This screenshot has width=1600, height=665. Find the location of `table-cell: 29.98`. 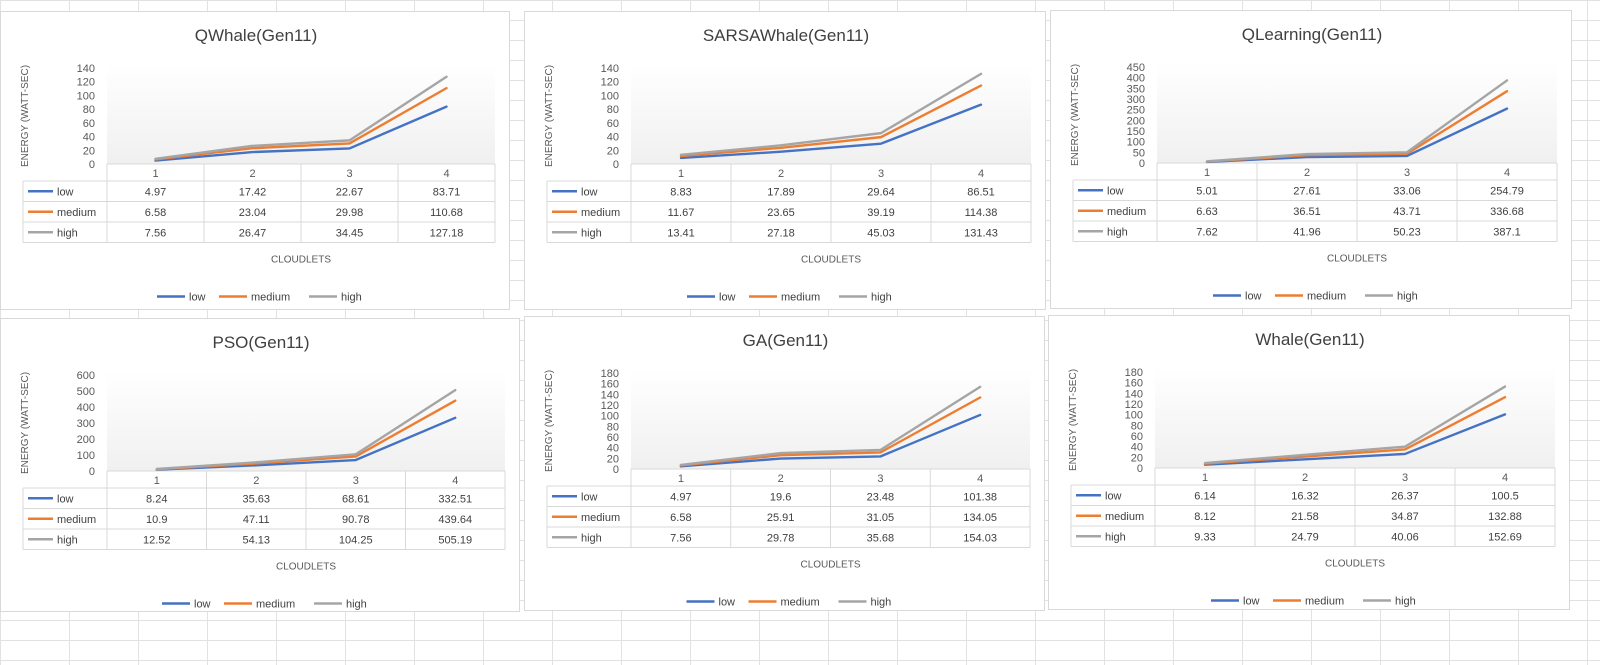

table-cell: 29.98 is located at coordinates (350, 213).